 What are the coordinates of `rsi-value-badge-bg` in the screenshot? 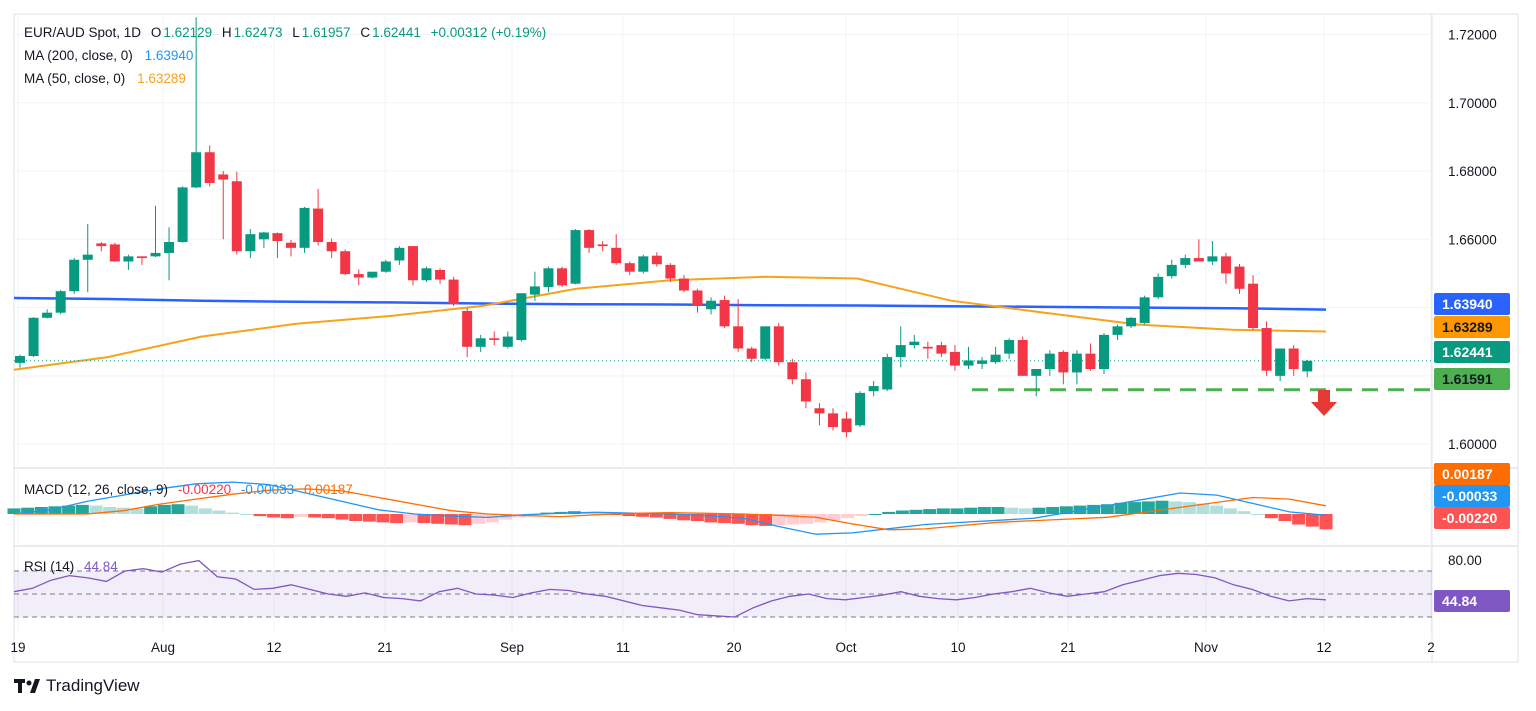 It's located at (1472, 601).